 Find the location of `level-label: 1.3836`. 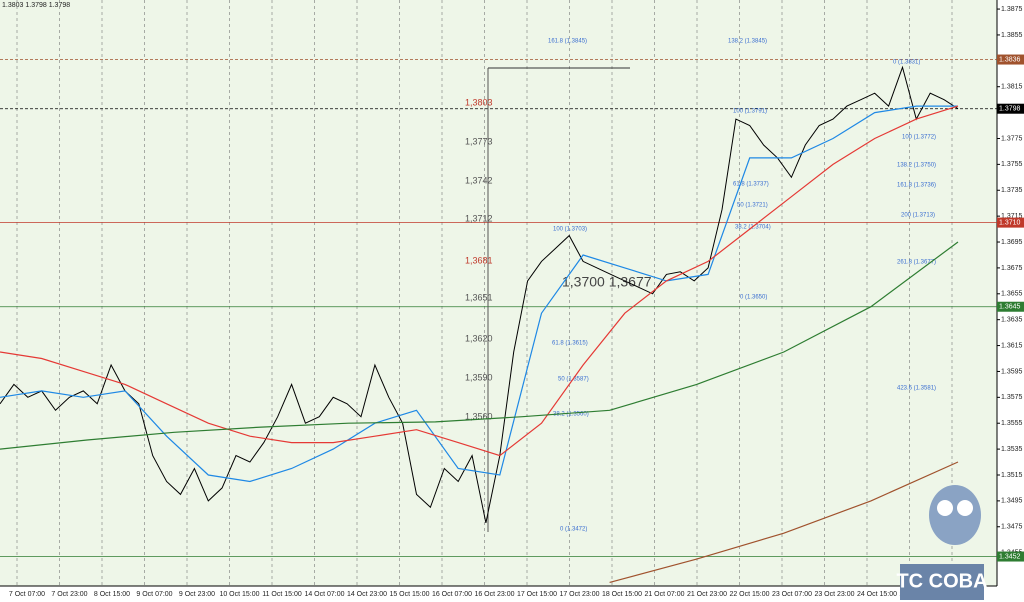

level-label: 1.3836 is located at coordinates (1010, 59).